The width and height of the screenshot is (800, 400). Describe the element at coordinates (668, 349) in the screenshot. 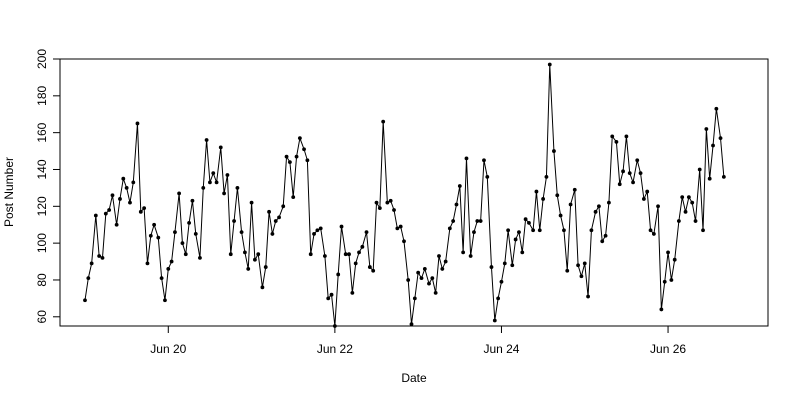

I see `x-tick-label: Jun 26` at that location.